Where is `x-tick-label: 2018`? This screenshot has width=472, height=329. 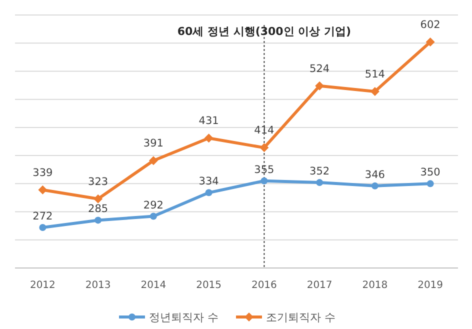
x-tick-label: 2018 is located at coordinates (375, 285).